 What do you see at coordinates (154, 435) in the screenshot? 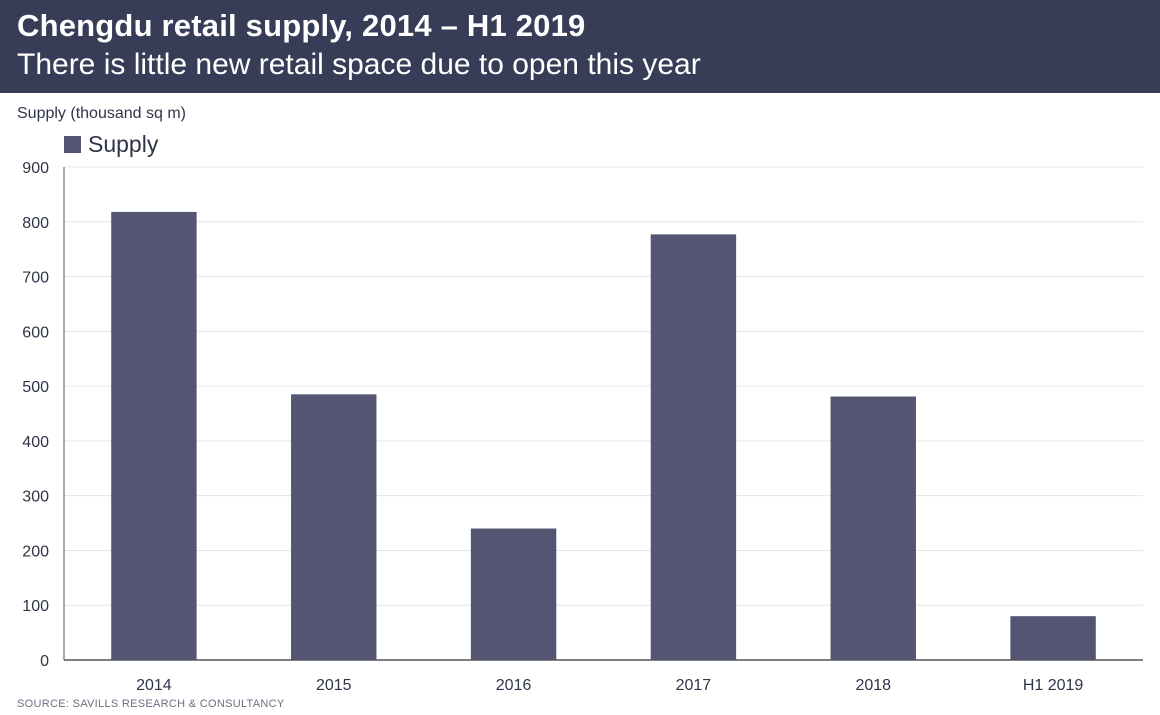
I see `bar-2014` at bounding box center [154, 435].